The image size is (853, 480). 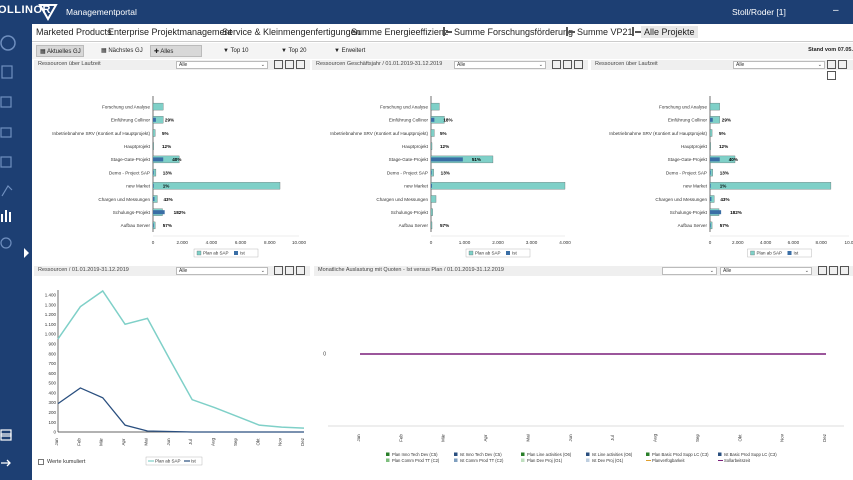 What do you see at coordinates (16, 133) in the screenshot?
I see `briefcase-icon` at bounding box center [16, 133].